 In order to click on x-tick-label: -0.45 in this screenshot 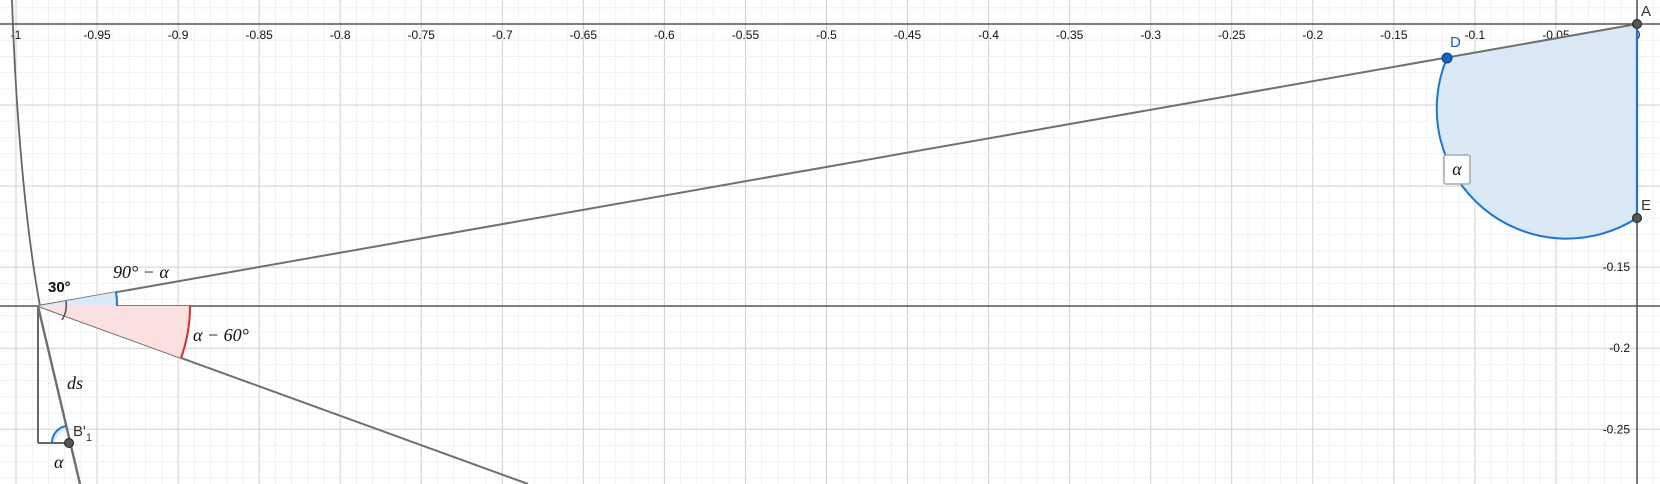, I will do `click(908, 35)`.